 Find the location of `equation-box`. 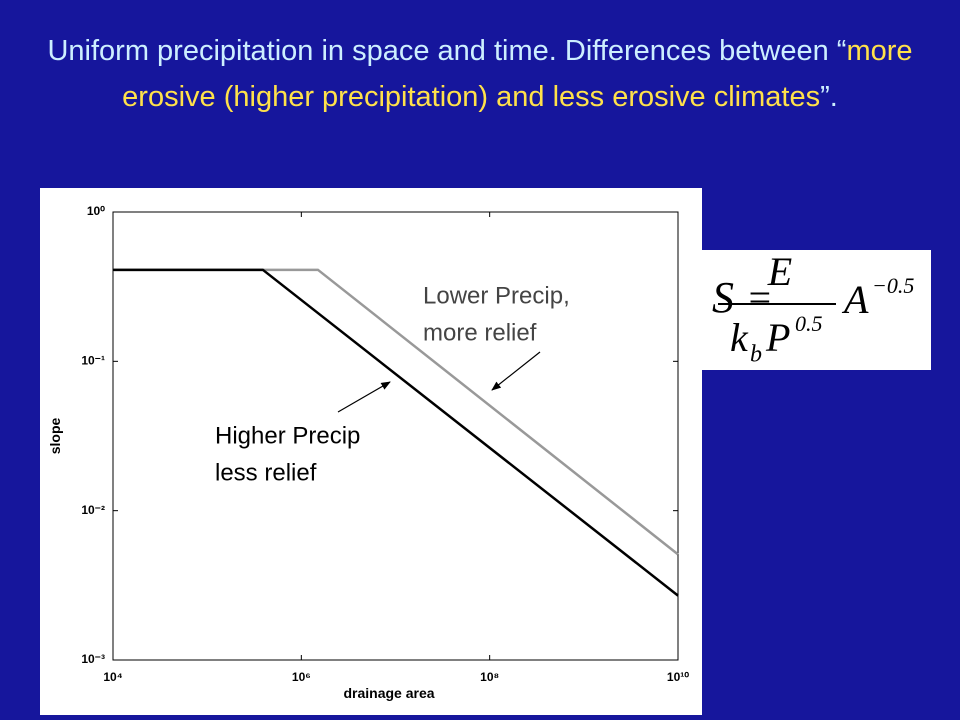

equation-box is located at coordinates (815, 310).